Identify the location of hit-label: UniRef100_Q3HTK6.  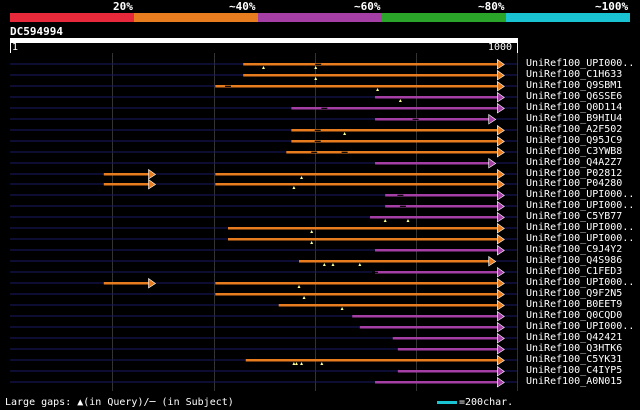
(574, 348).